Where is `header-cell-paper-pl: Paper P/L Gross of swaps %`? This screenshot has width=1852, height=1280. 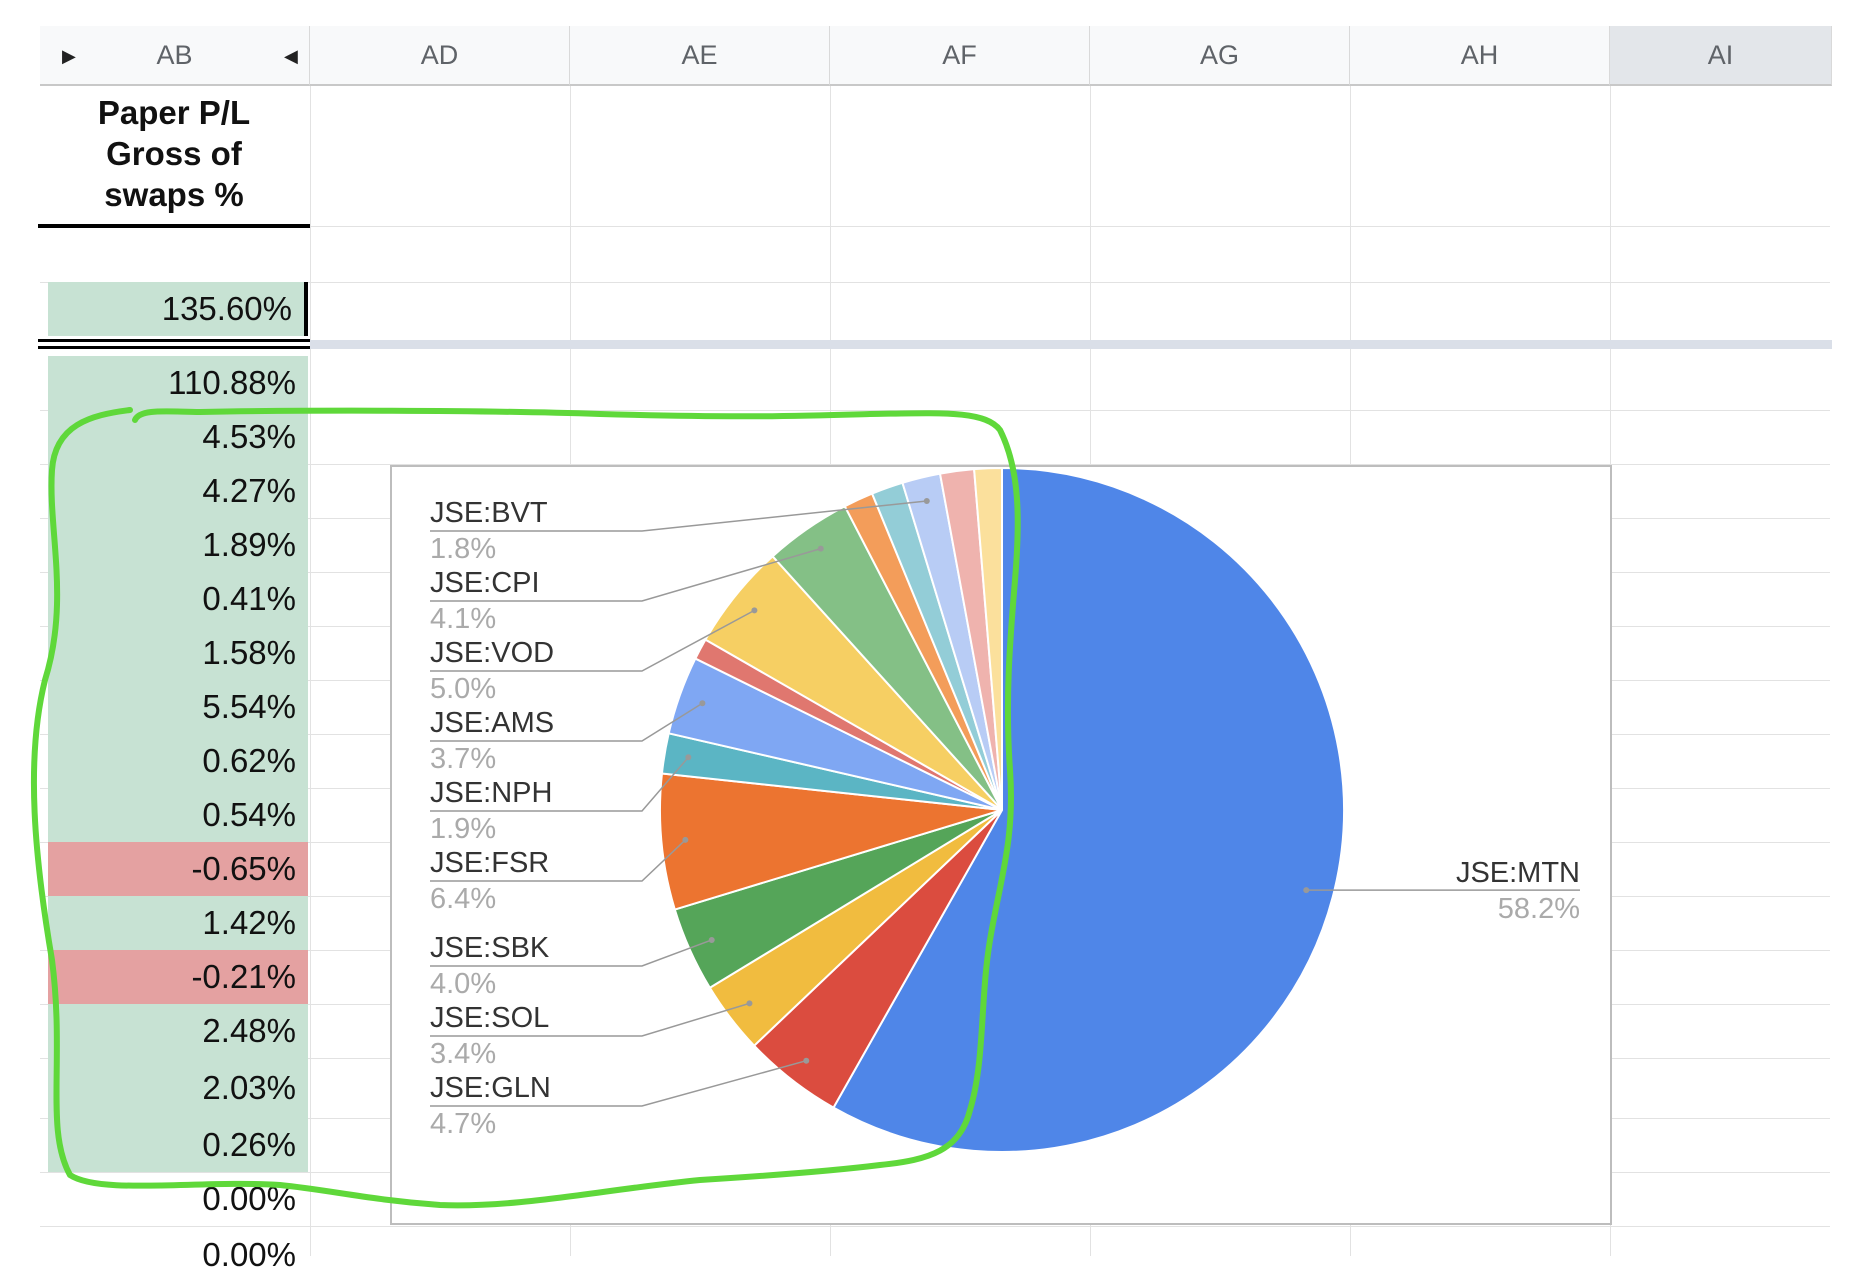 header-cell-paper-pl: Paper P/L Gross of swaps % is located at coordinates (174, 158).